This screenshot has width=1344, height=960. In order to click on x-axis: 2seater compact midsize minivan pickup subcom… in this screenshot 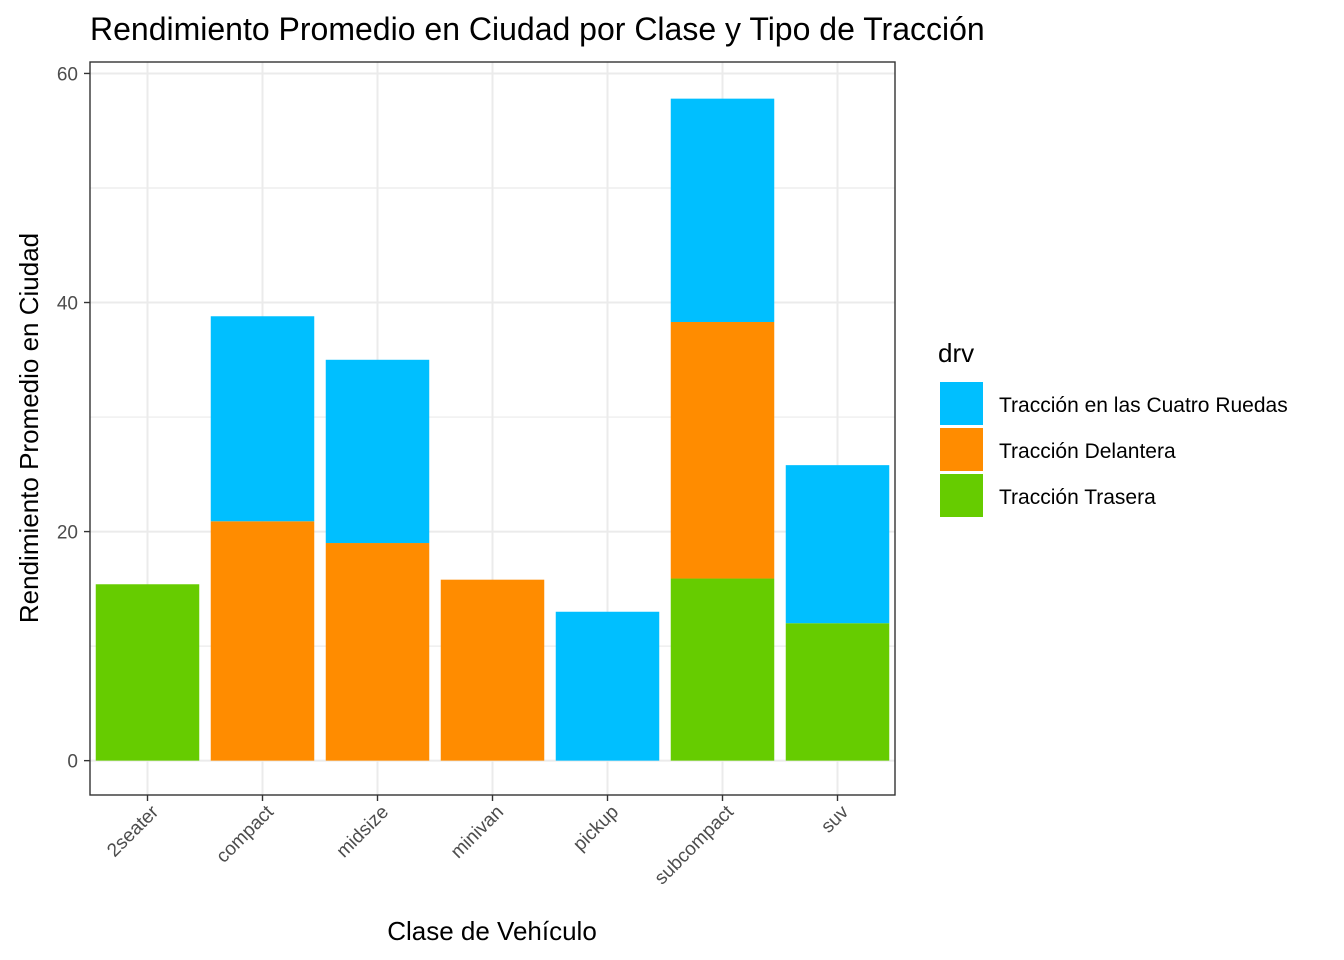, I will do `click(478, 842)`.